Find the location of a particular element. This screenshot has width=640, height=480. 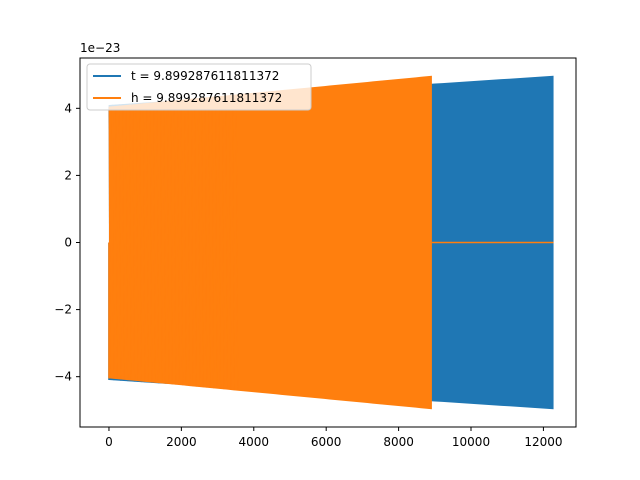

x-tick-label: 0 is located at coordinates (109, 442).